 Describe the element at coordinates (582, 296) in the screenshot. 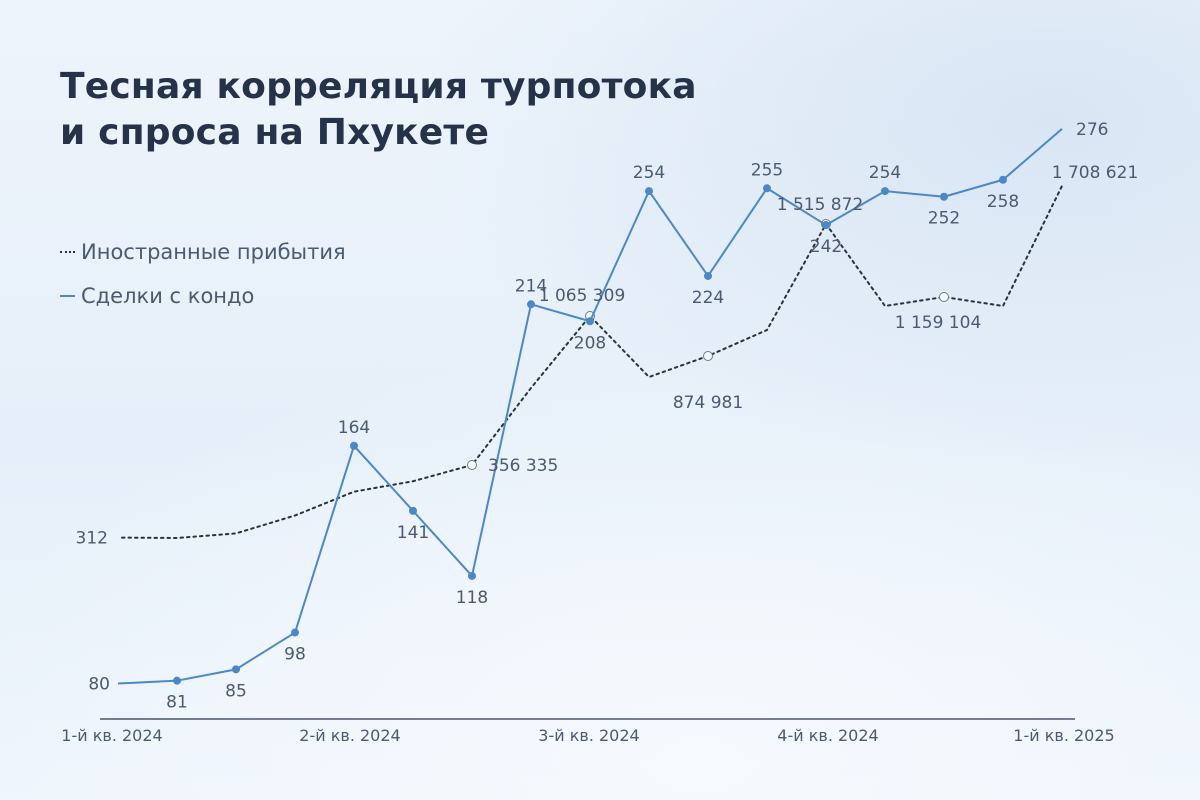

I see `arrivals-data-label: 1 065 309` at that location.